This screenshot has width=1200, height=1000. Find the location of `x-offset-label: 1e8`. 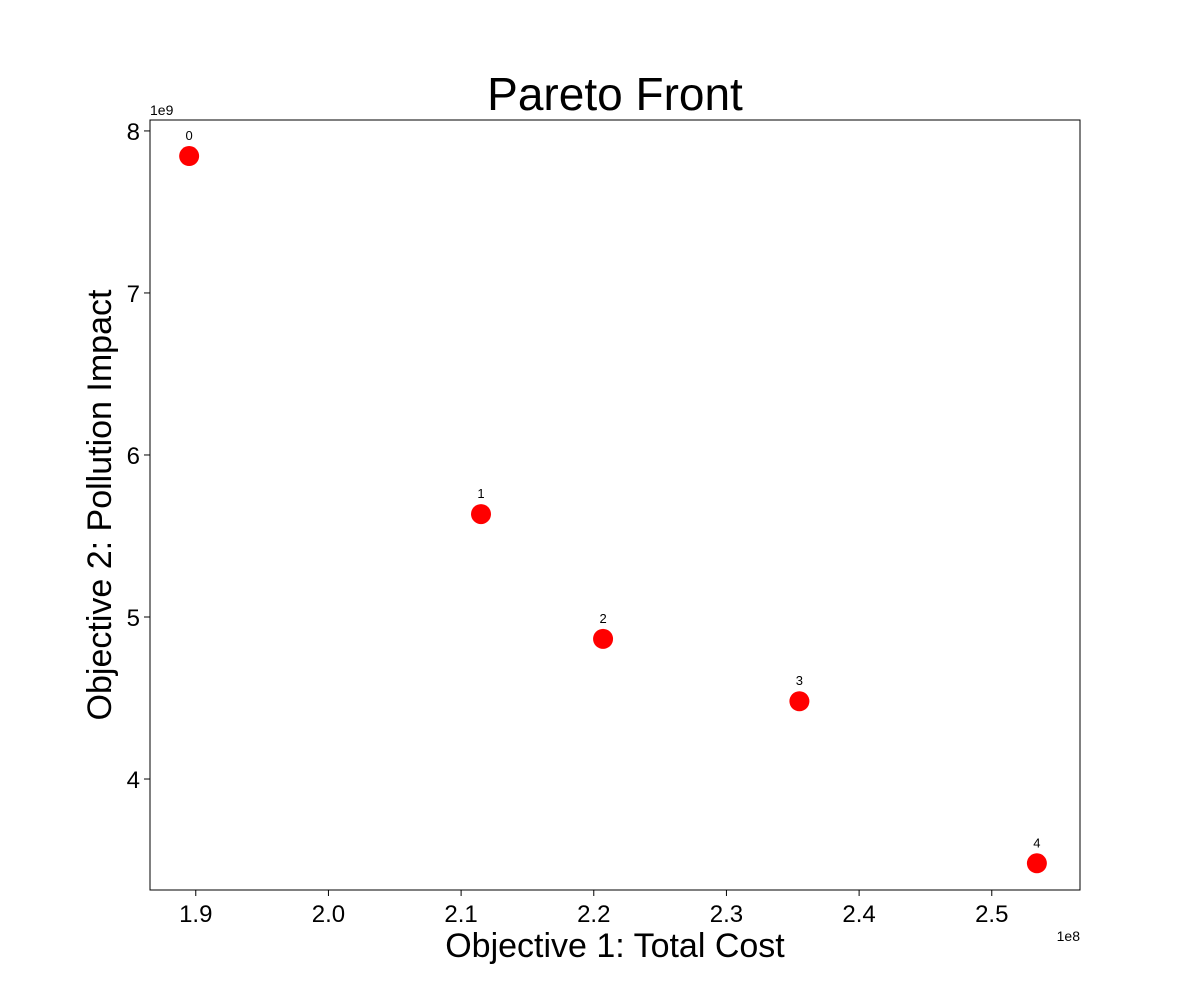

x-offset-label: 1e8 is located at coordinates (1069, 936).